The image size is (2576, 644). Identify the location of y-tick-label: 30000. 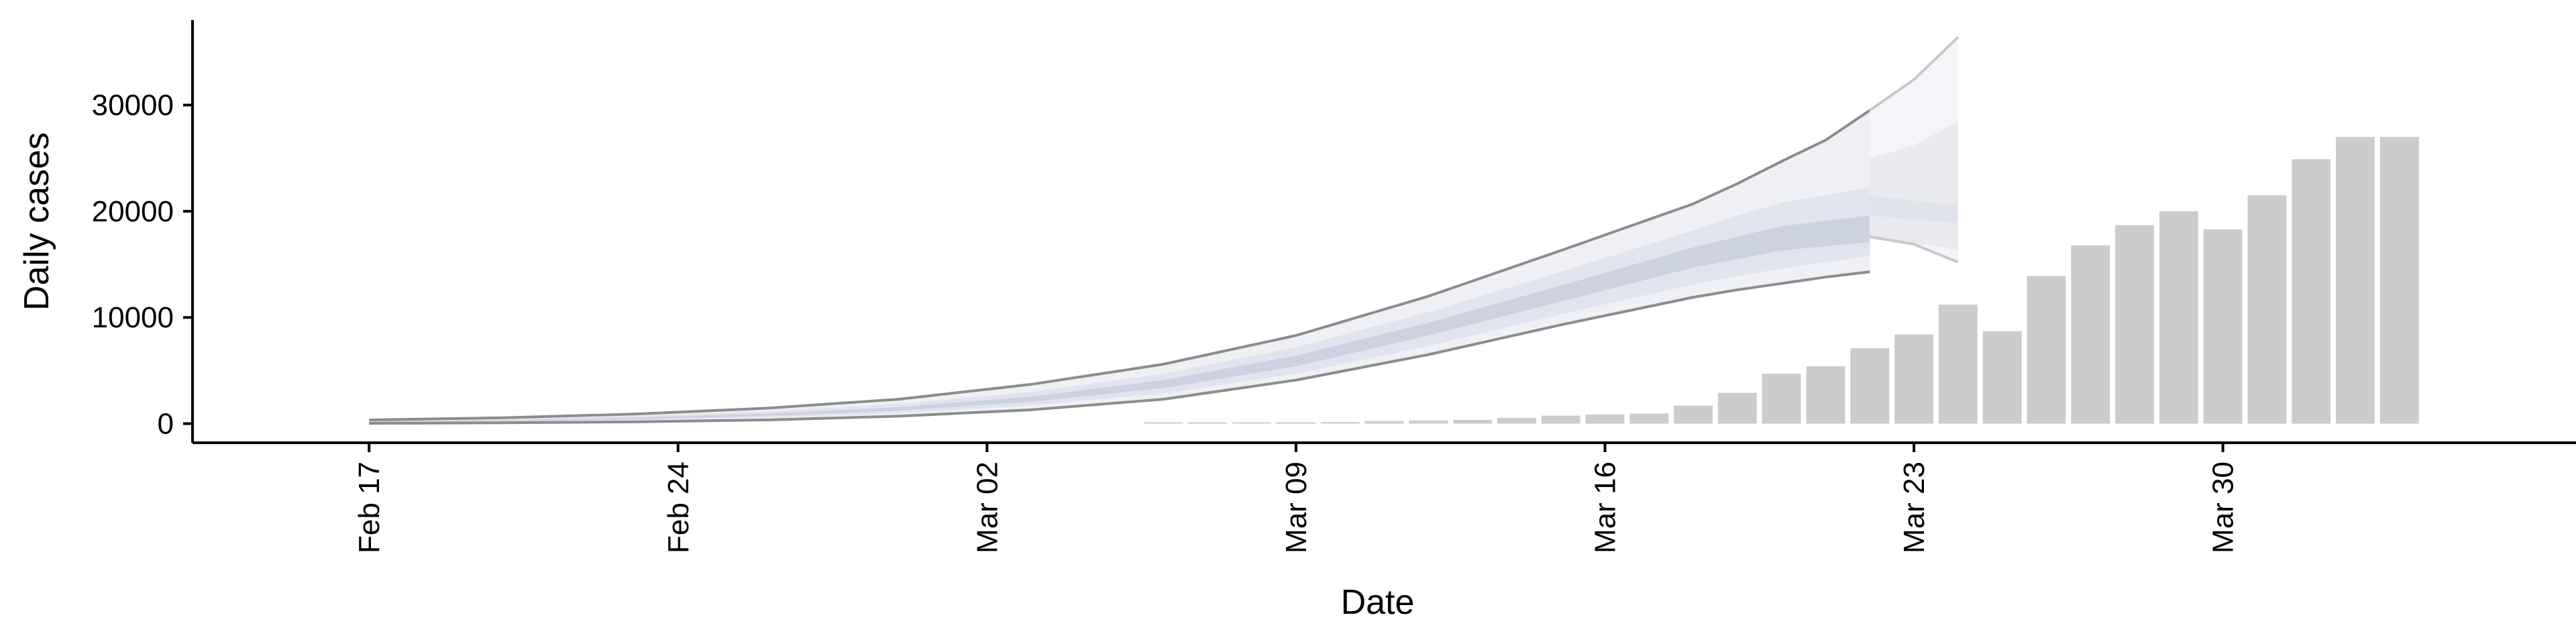
(133, 105).